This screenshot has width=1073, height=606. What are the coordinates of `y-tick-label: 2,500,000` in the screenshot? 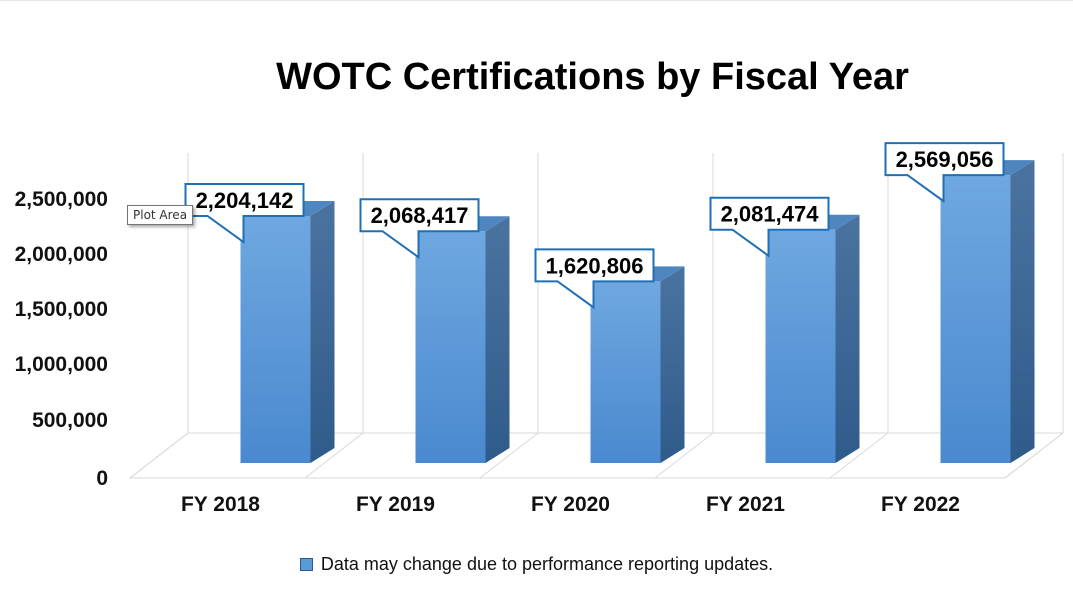 It's located at (61, 199).